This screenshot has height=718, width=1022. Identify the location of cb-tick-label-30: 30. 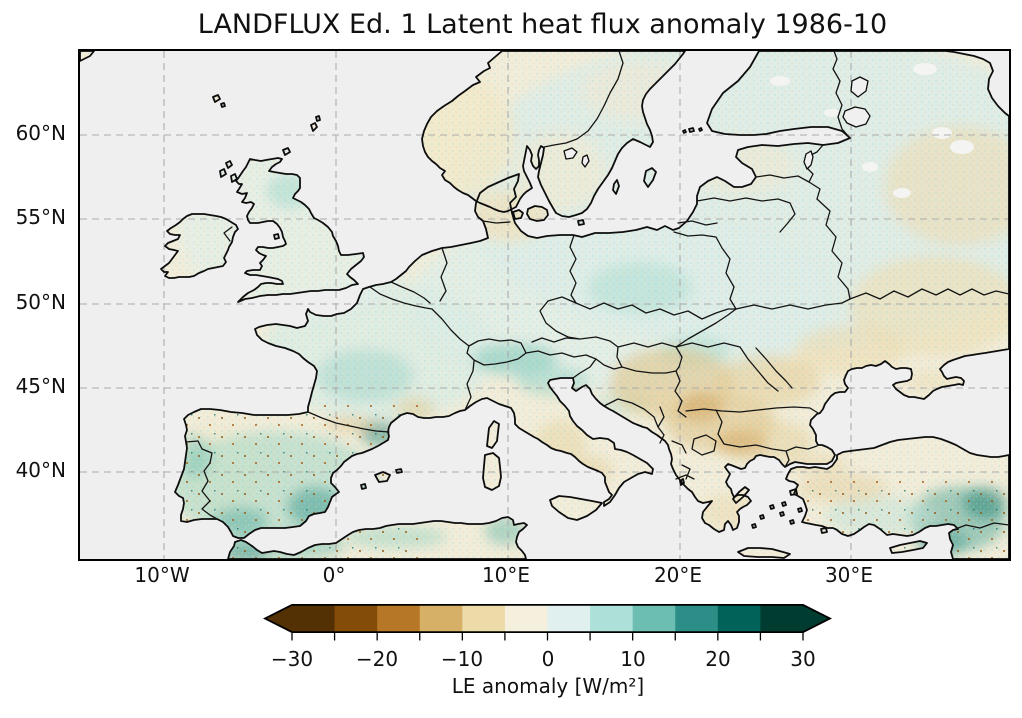
(803, 659).